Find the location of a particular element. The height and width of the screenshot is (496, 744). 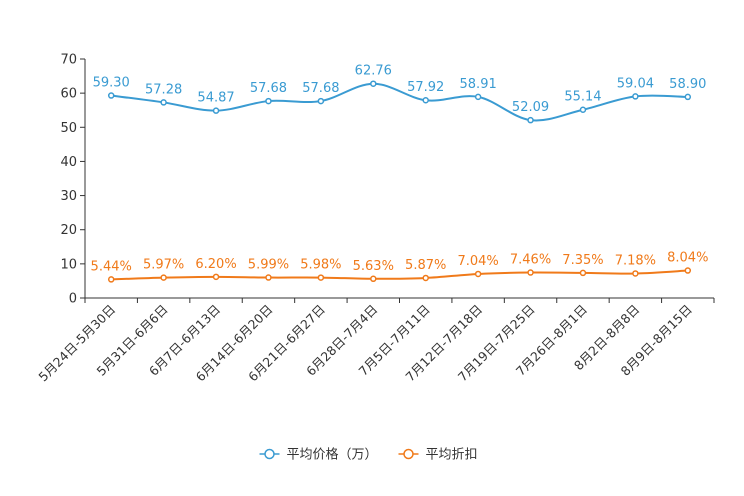

data-label: 52.09 is located at coordinates (530, 107).